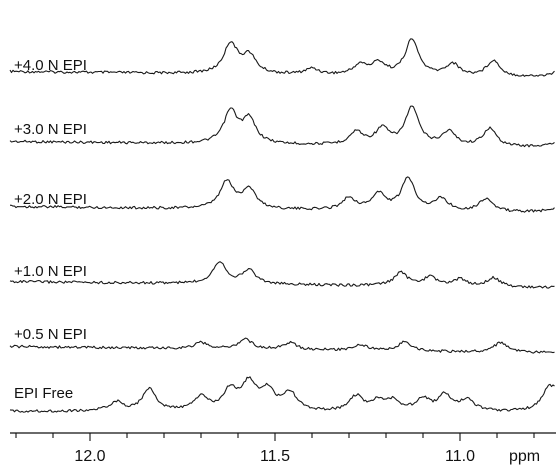 The image size is (556, 469). I want to click on x-tick-label: 11.5, so click(275, 456).